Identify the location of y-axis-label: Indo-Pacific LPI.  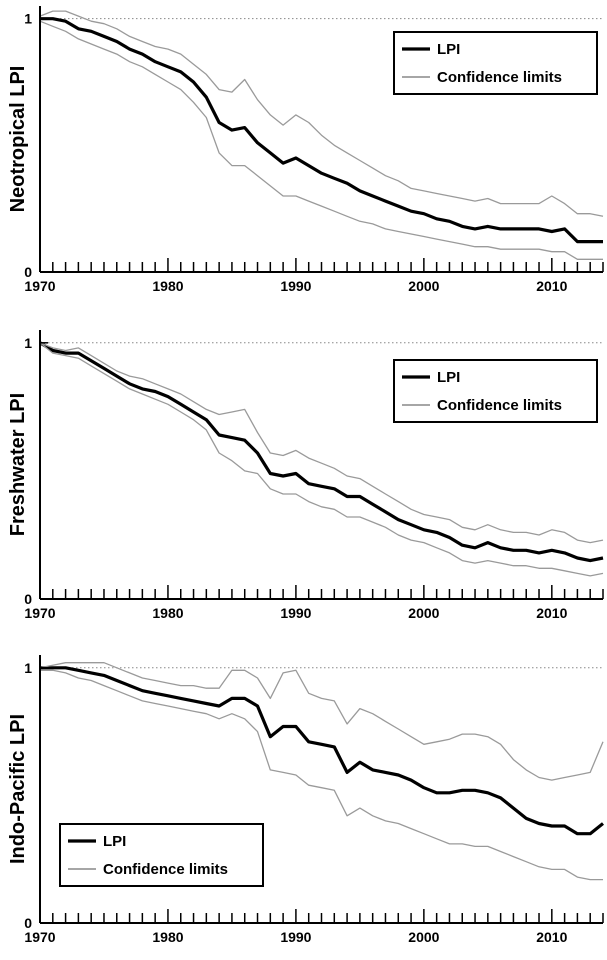
(18, 789).